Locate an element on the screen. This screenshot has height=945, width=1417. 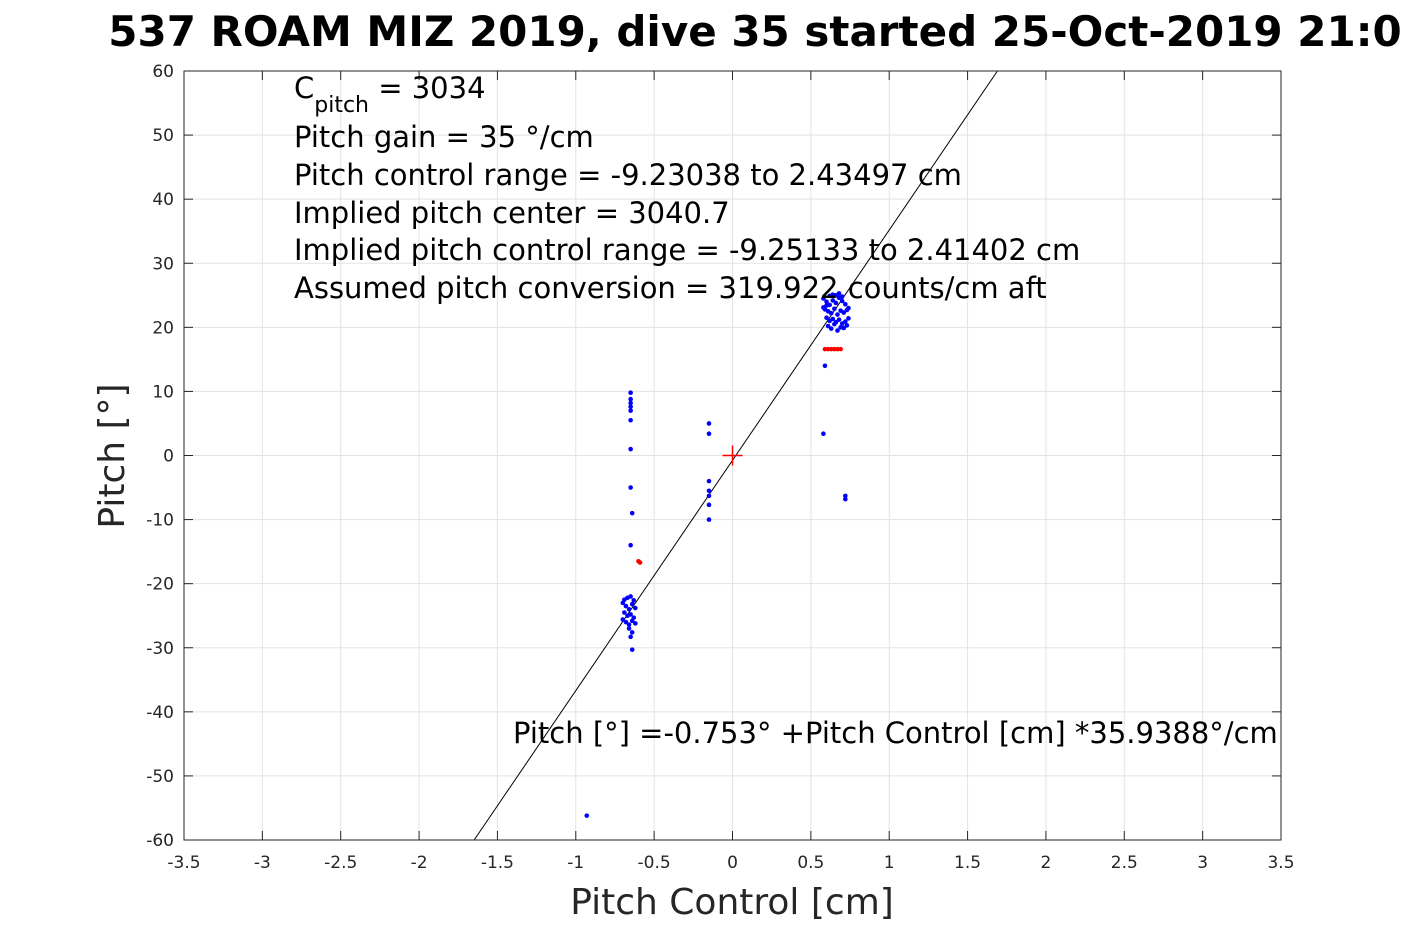
y-tick-label: 60 is located at coordinates (163, 72).